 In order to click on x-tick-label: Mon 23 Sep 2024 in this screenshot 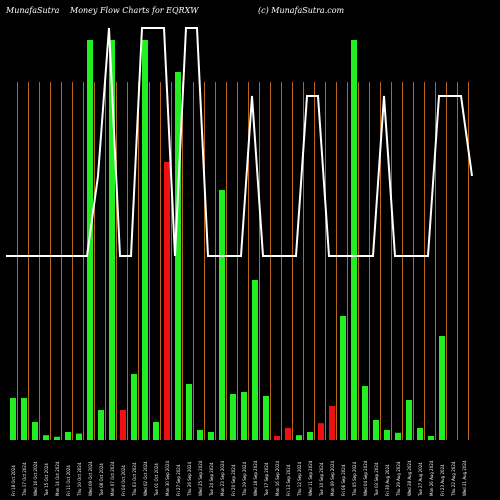, I will do `click(222, 478)`.